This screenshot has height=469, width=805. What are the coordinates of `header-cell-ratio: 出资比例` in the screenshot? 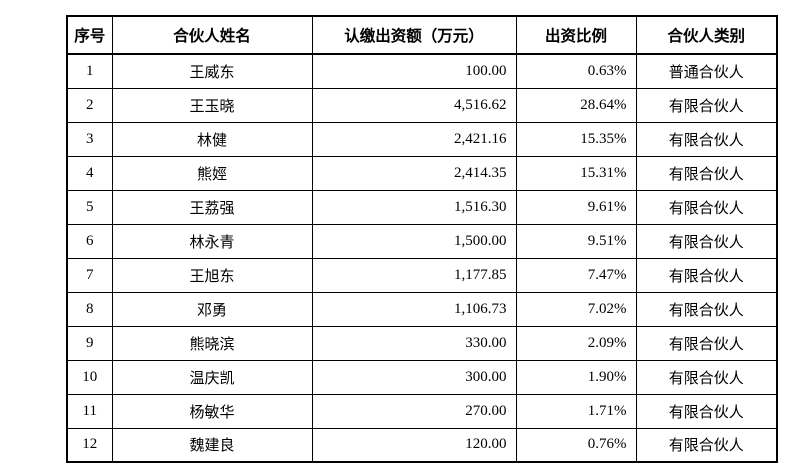 It's located at (576, 35).